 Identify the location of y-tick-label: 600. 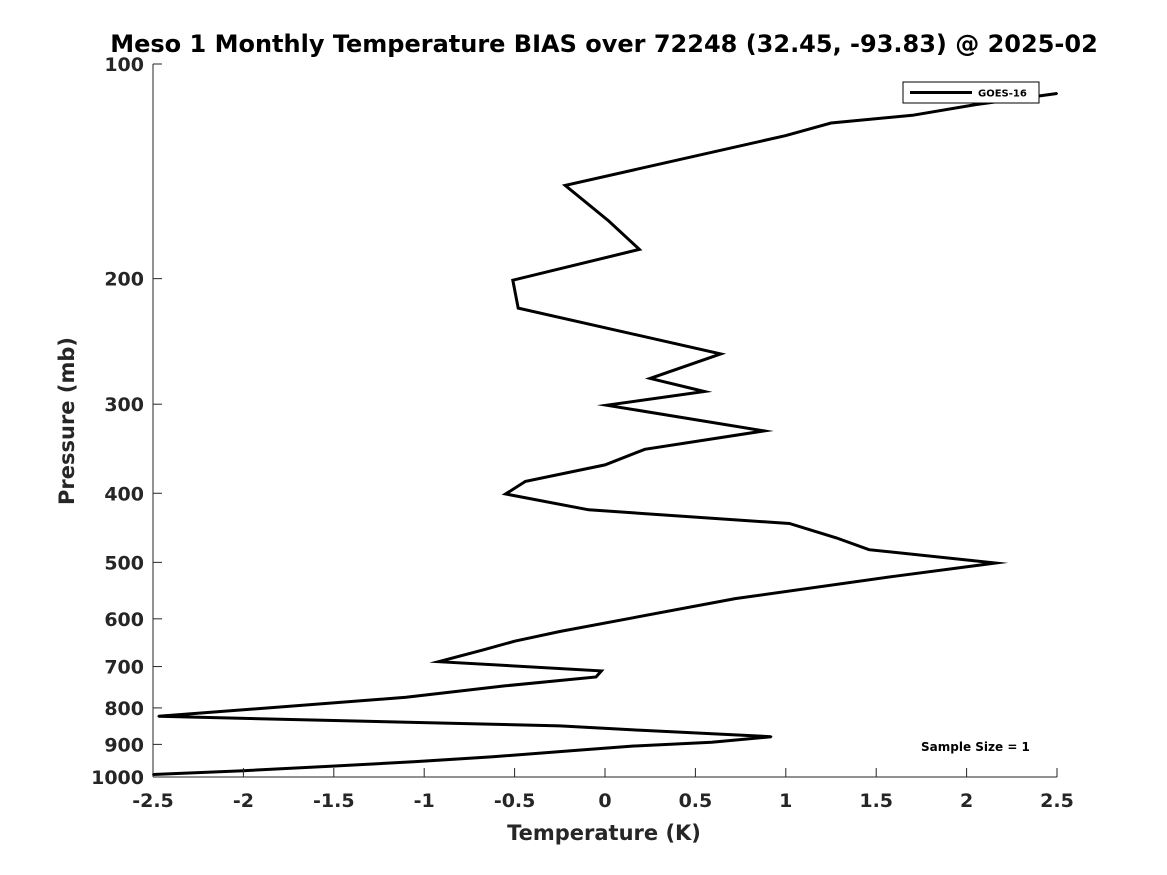
(124, 620).